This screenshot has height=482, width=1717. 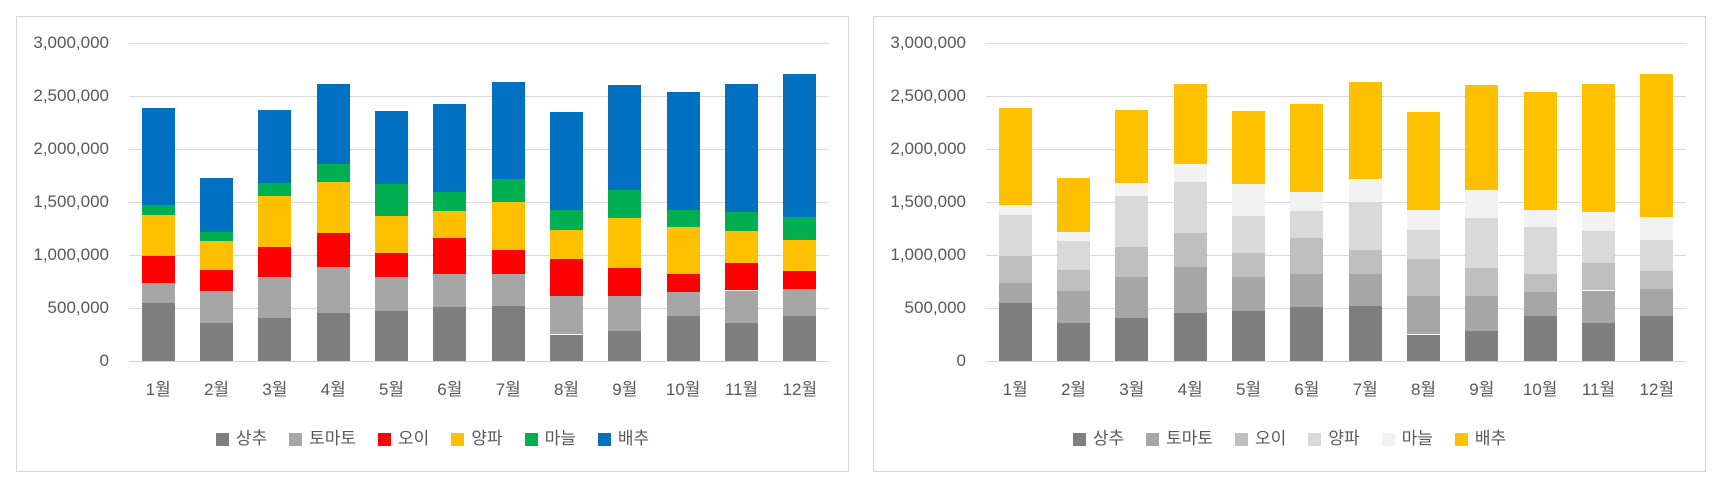 I want to click on legend-label: 토마토, so click(x=333, y=438).